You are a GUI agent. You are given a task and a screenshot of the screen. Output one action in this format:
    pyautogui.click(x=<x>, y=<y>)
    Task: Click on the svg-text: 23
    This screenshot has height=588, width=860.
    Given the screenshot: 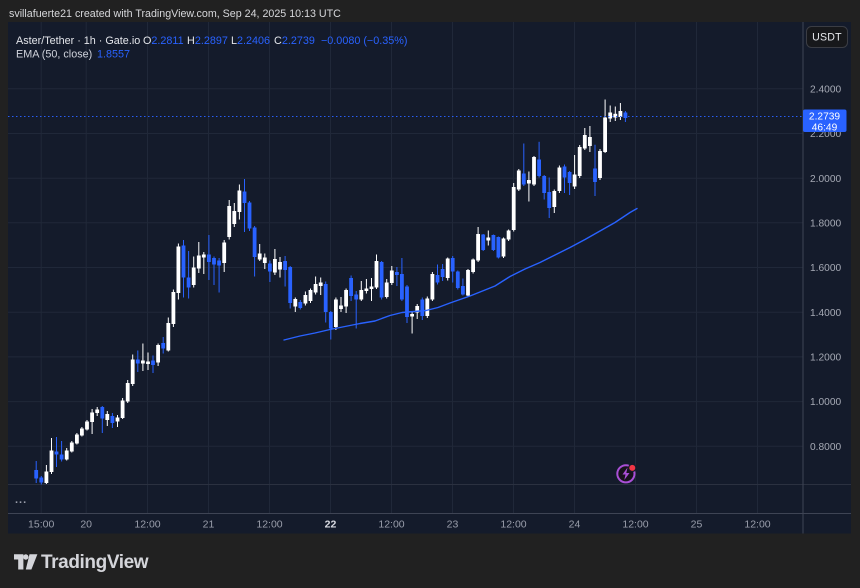 What is the action you would take?
    pyautogui.click(x=453, y=525)
    